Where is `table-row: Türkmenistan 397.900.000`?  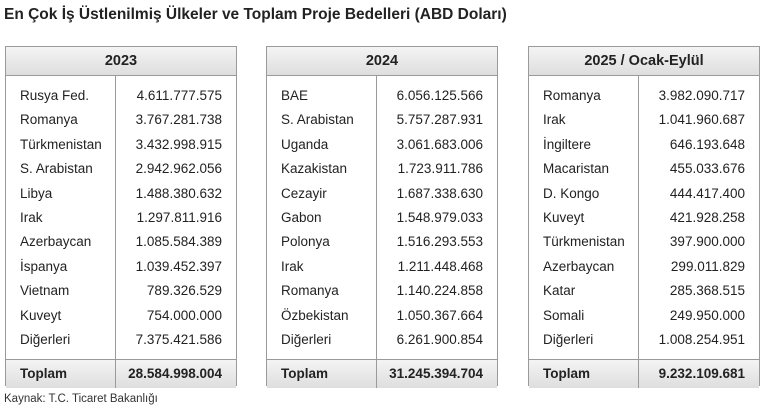
table-row: Türkmenistan 397.900.000 is located at coordinates (644, 242).